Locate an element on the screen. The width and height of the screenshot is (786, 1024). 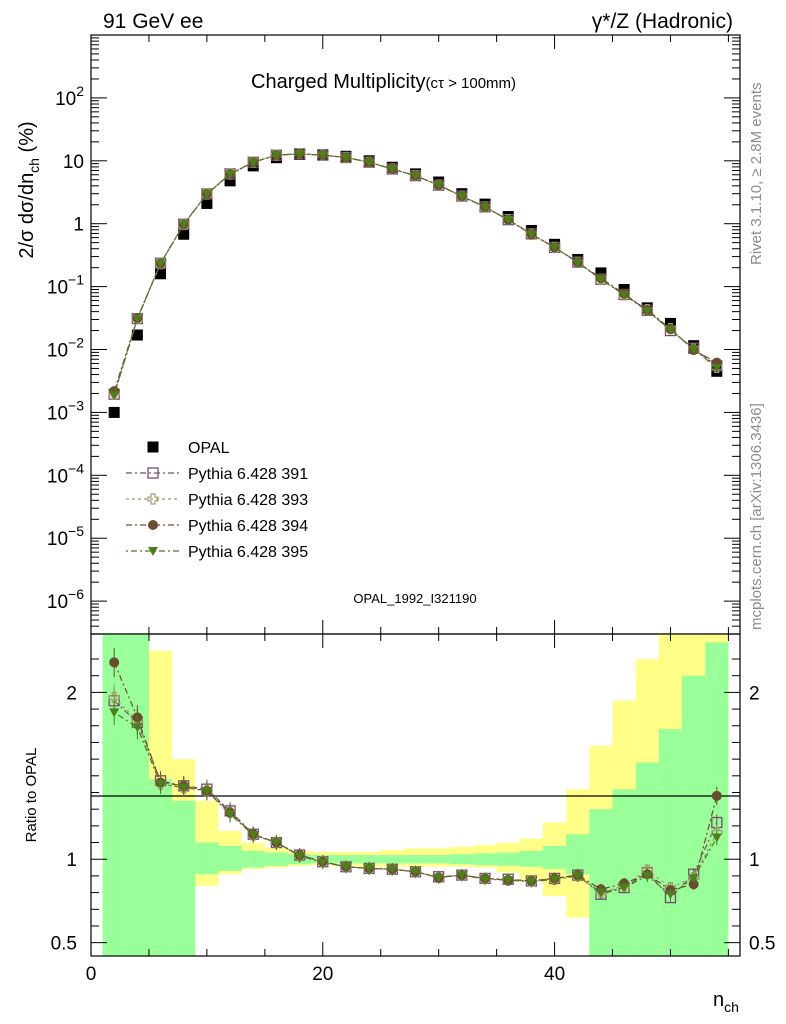
y-tick-label: 10⁻⁶ is located at coordinates (65, 599).